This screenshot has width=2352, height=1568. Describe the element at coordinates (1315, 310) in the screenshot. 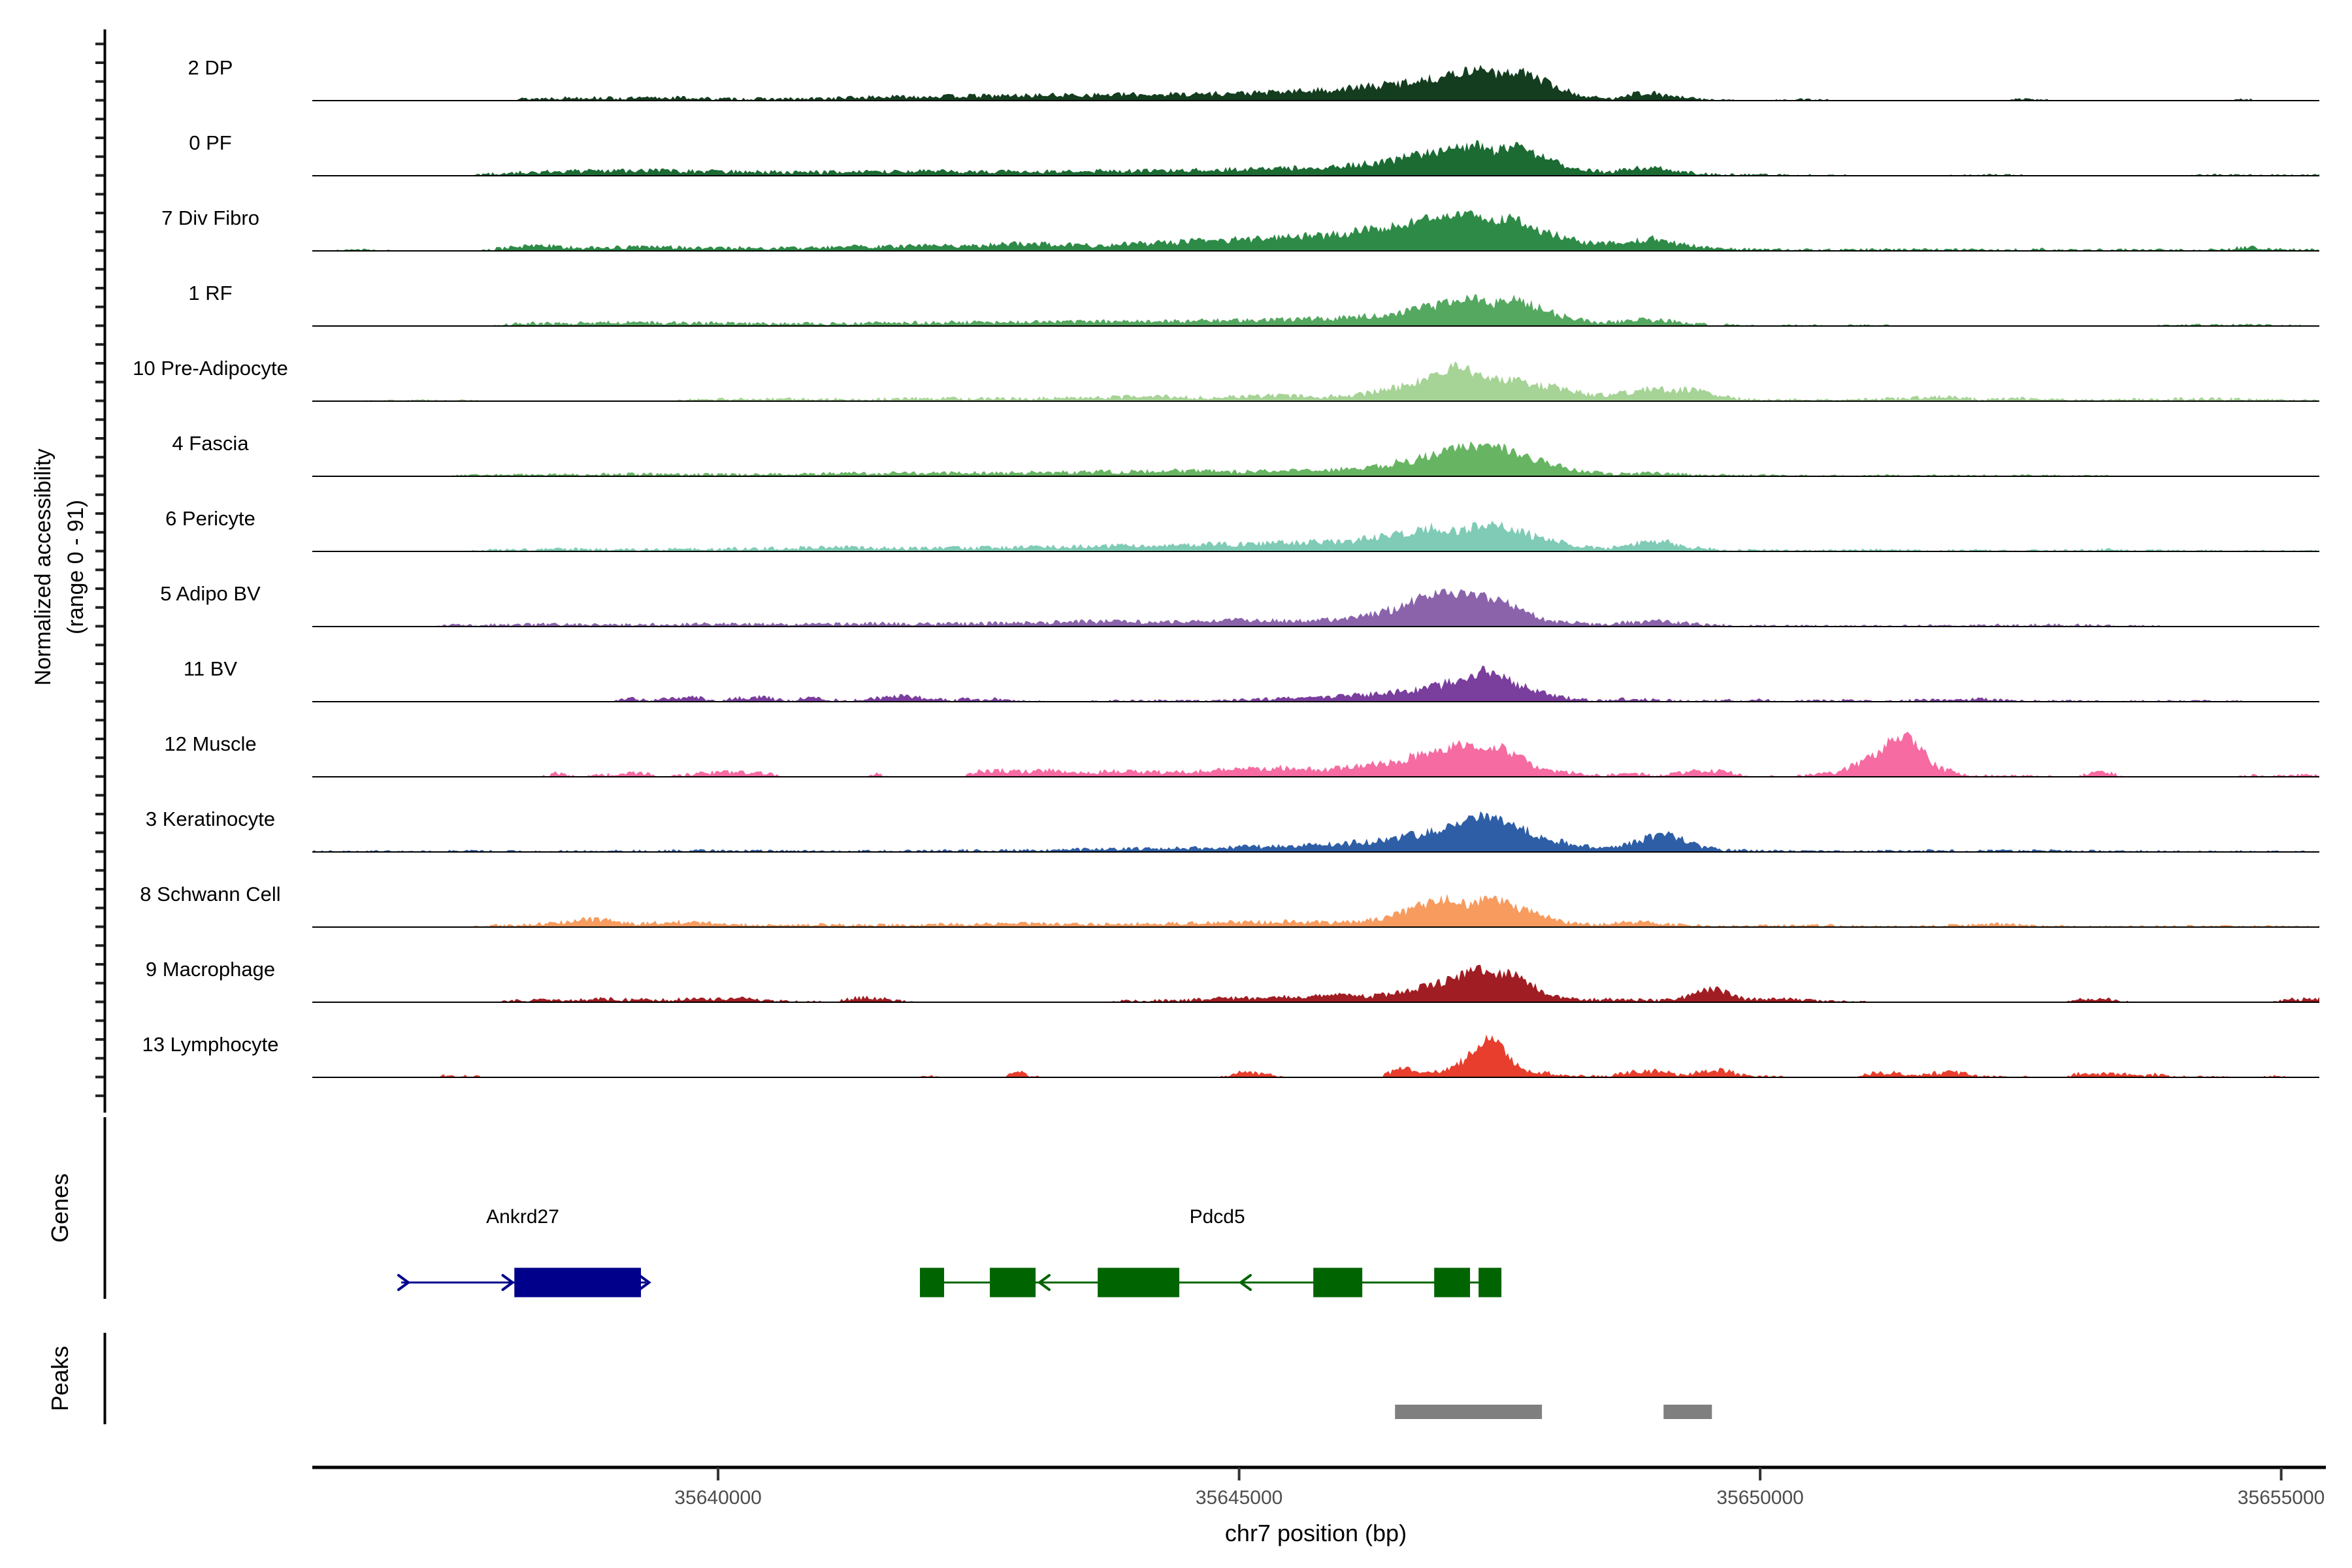

I see `track-signal-c1` at that location.